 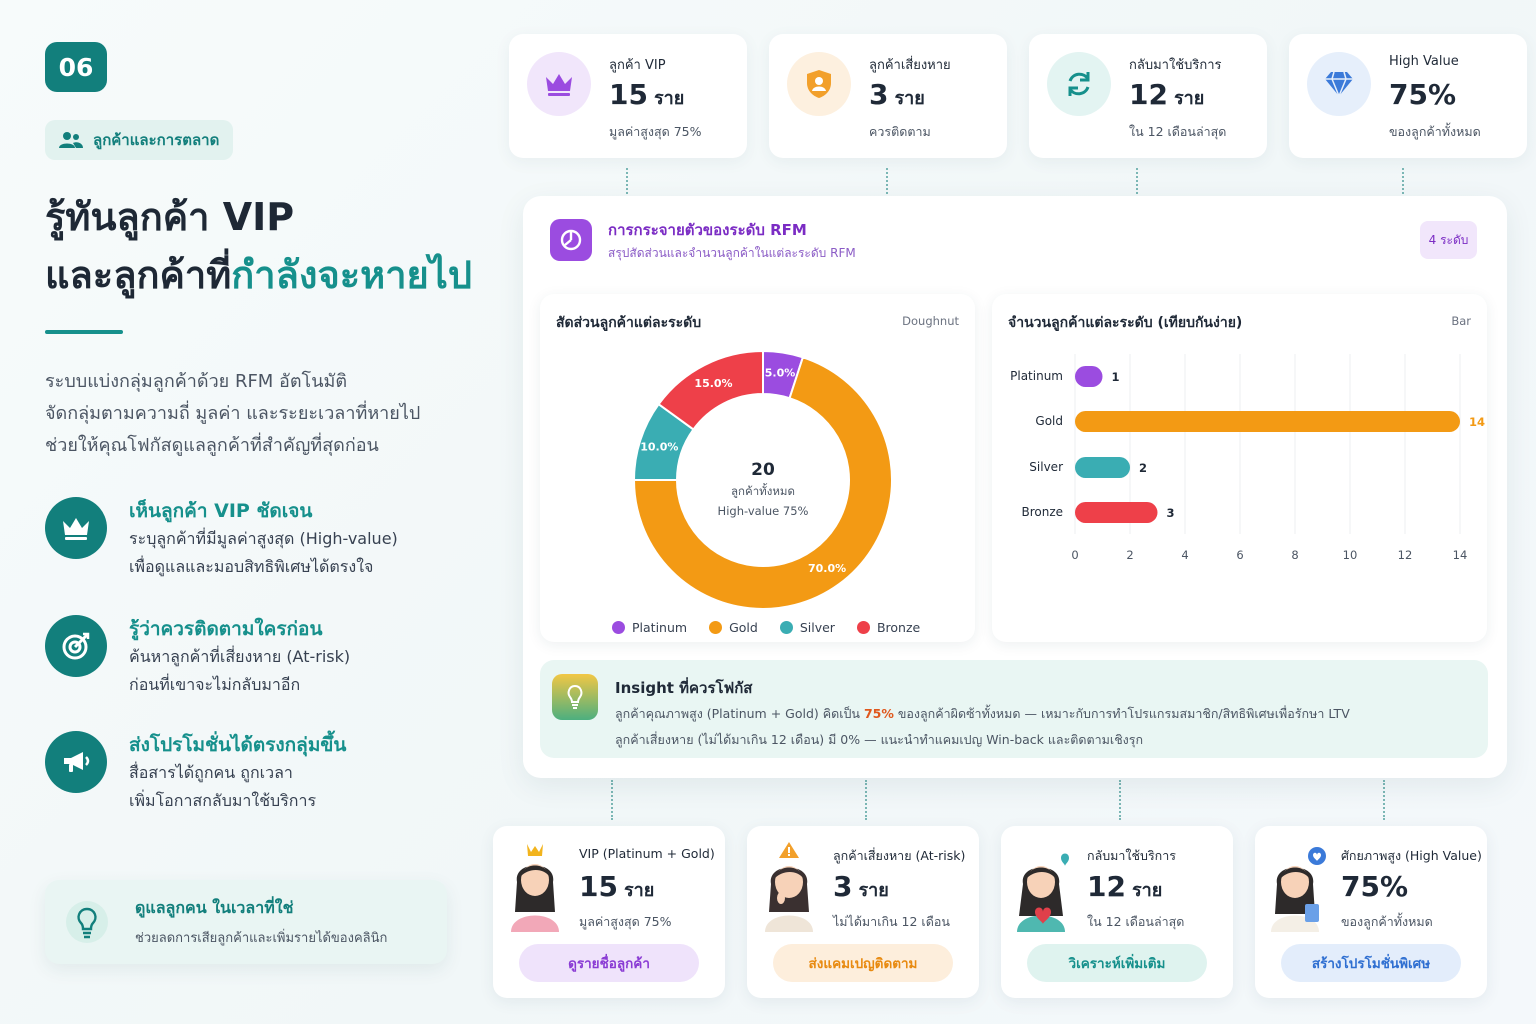 I want to click on stat-note: ใน 12 เดือนล่าสุด, so click(x=1178, y=131).